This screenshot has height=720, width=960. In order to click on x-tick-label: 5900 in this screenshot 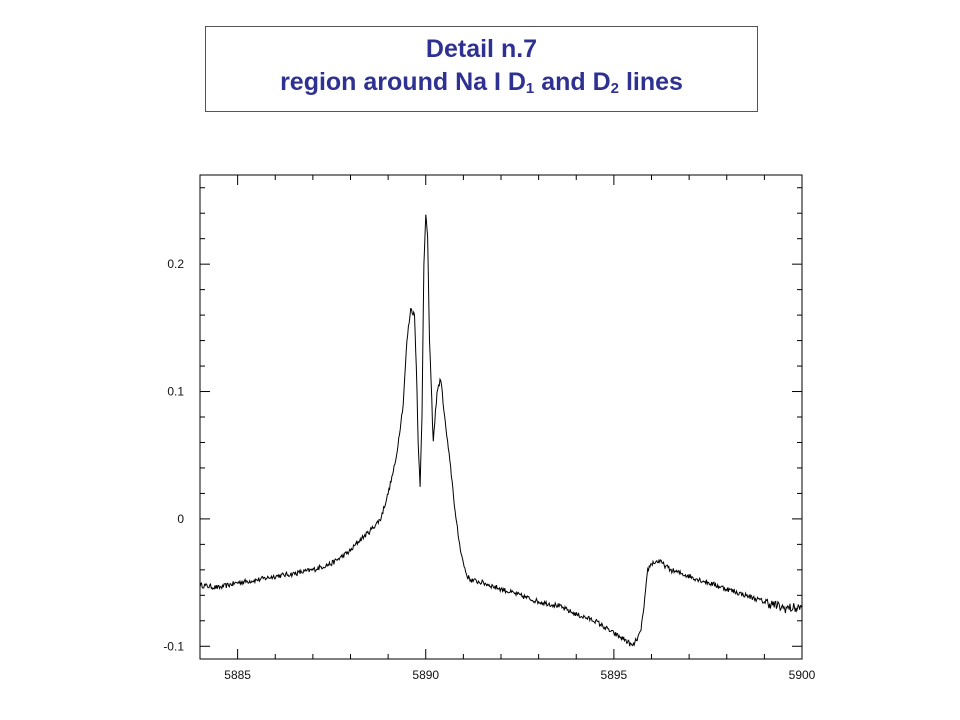, I will do `click(802, 675)`.